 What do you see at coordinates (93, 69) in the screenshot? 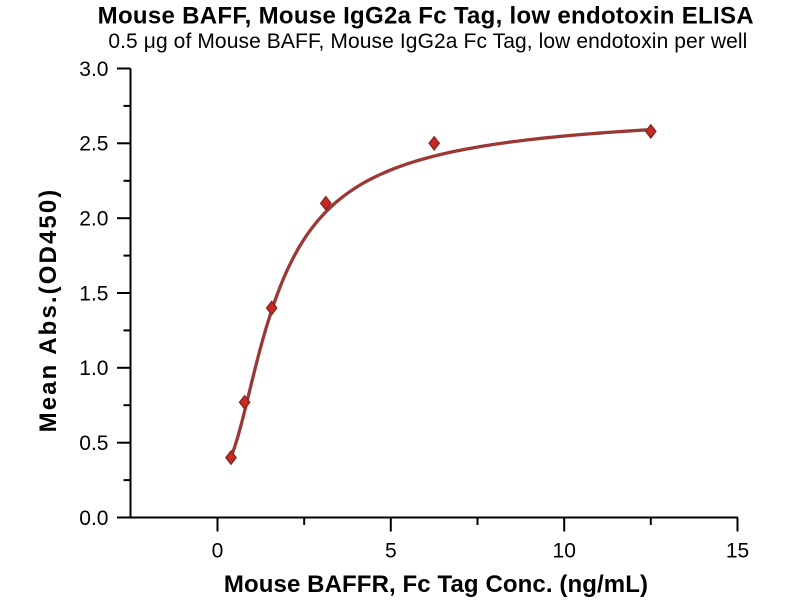
I see `svg-text: 3.0` at bounding box center [93, 69].